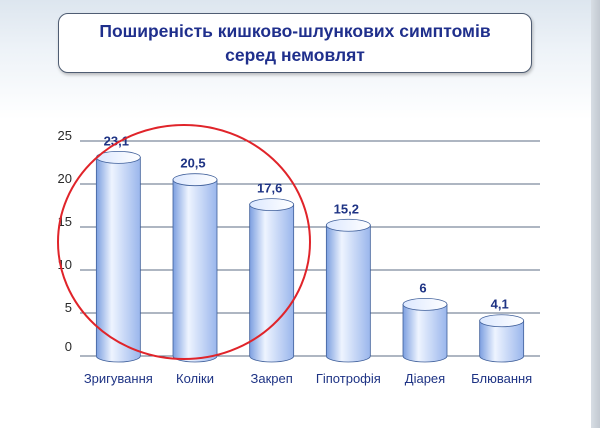  Describe the element at coordinates (422, 287) in the screenshot. I see `data-label: 6` at that location.